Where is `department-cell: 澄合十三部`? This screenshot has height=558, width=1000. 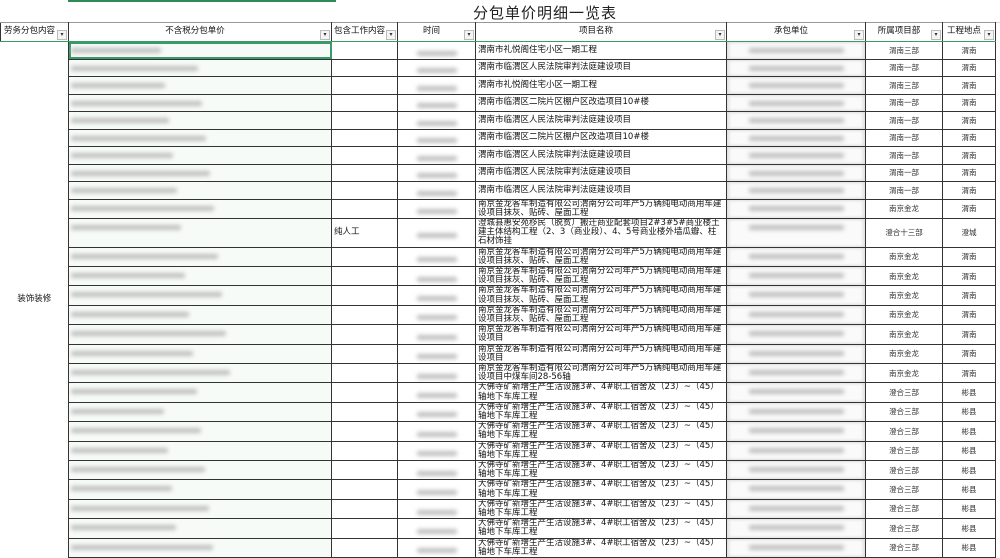
department-cell: 澄合十三部 is located at coordinates (904, 232).